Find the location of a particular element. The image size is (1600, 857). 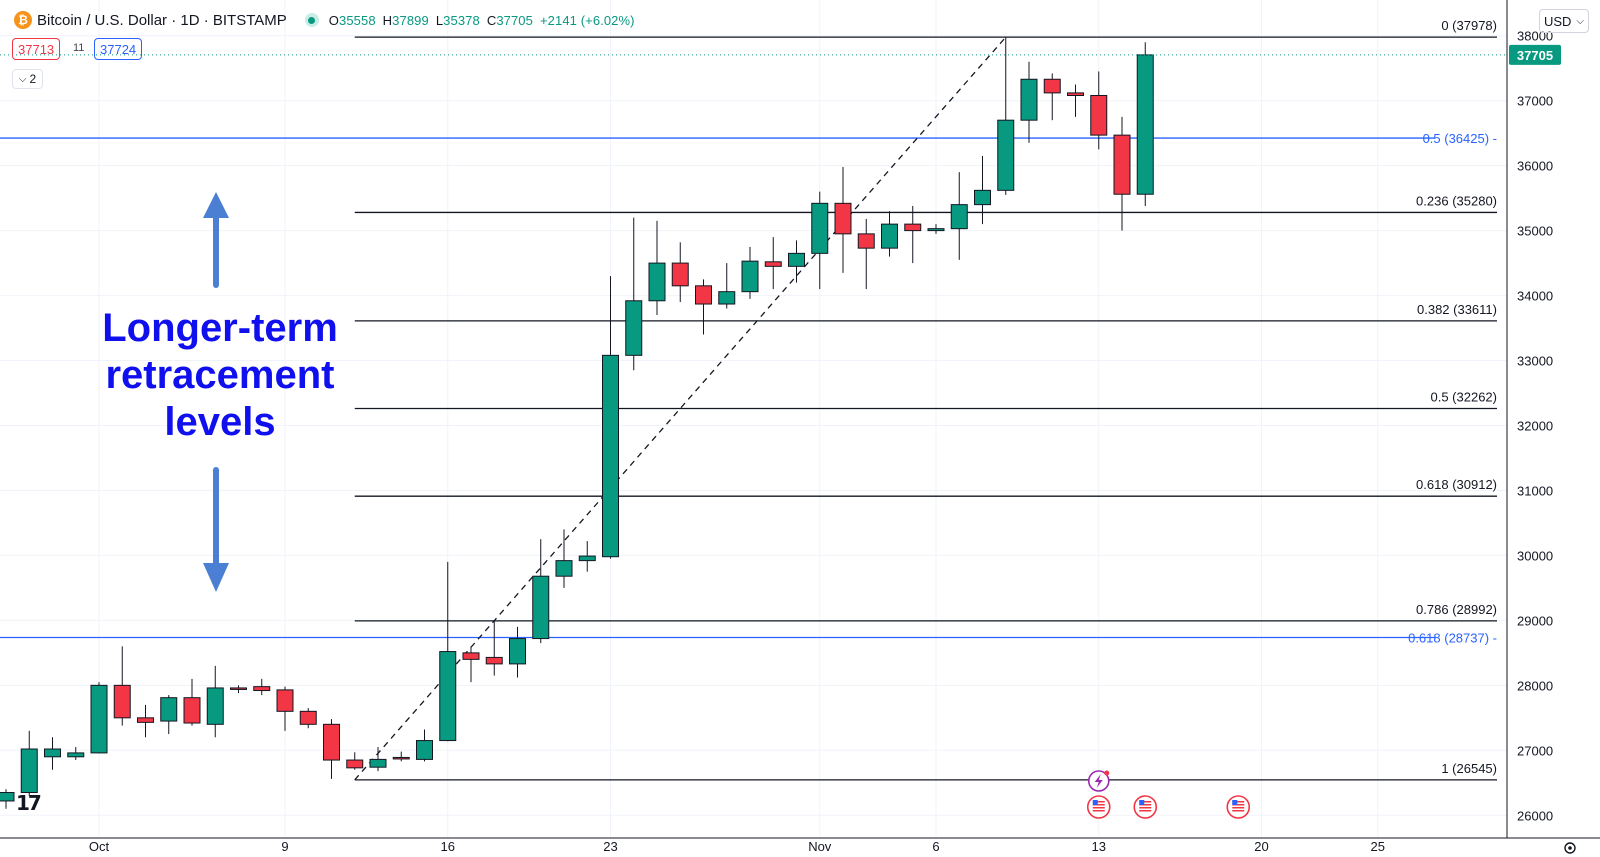

chevron-down-icon: ⌵ is located at coordinates (22, 79).